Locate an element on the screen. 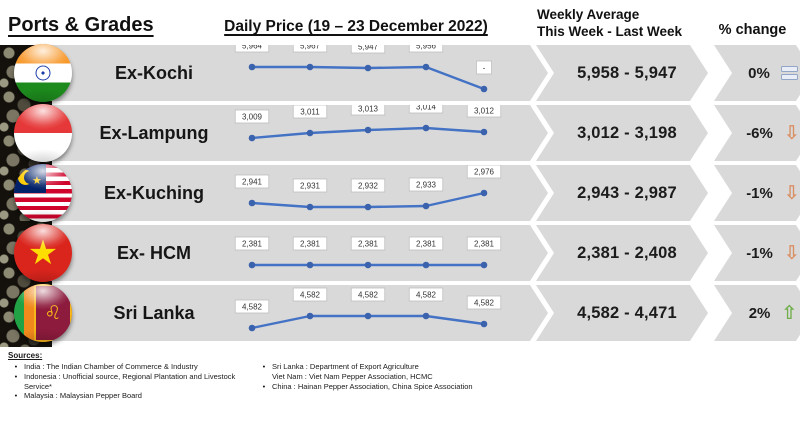 Image resolution: width=800 pixels, height=446 pixels. daily-price-sparkline: 5,964 5,967 5,947 5,956 - is located at coordinates (373, 73).